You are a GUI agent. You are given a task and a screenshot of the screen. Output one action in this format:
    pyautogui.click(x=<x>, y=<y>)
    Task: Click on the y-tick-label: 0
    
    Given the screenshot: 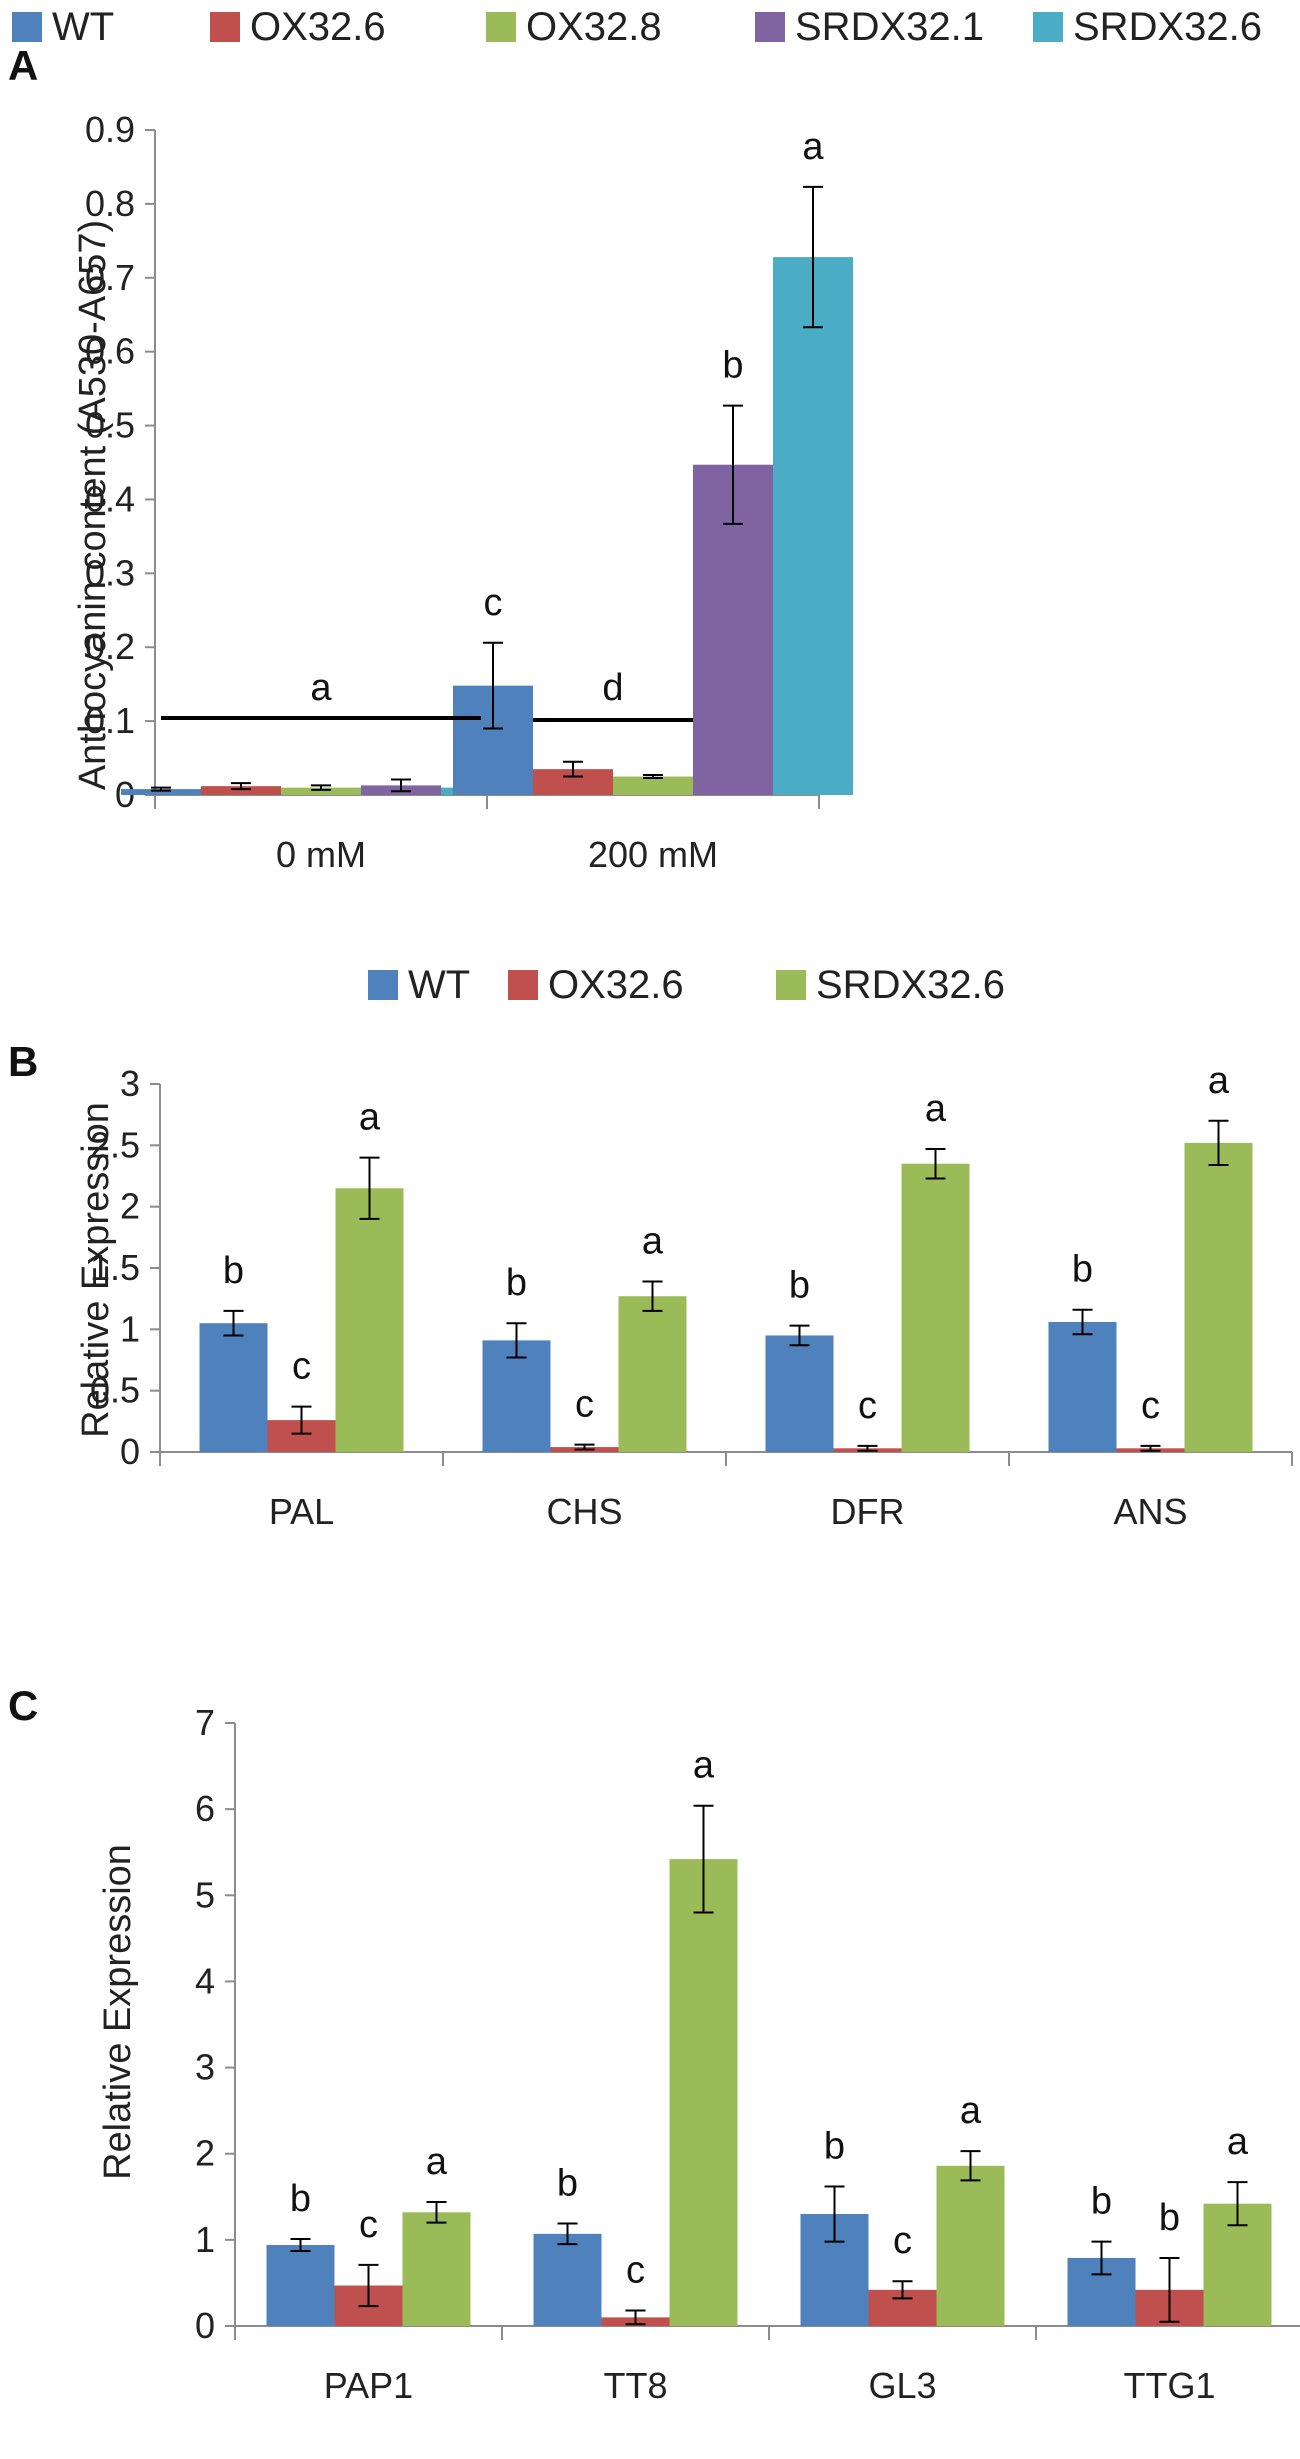 What is the action you would take?
    pyautogui.click(x=205, y=2325)
    